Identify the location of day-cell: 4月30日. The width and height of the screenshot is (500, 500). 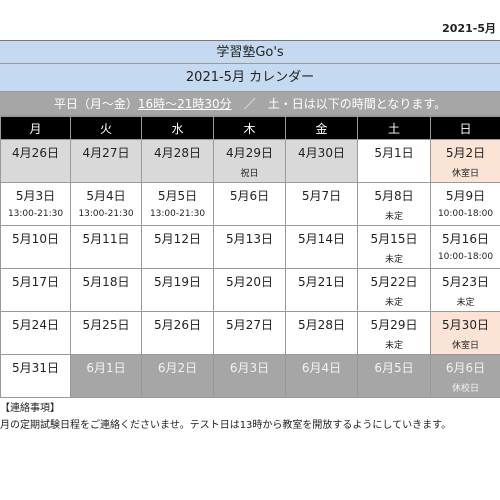
(321, 161).